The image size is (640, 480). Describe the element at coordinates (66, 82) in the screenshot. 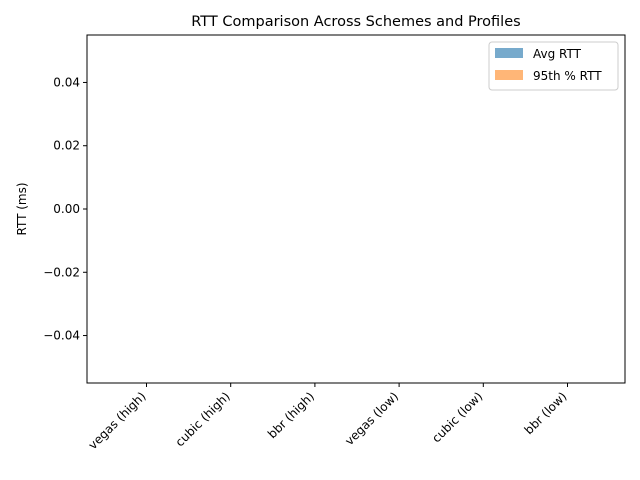

I see `y-tick-label: 0.04` at that location.